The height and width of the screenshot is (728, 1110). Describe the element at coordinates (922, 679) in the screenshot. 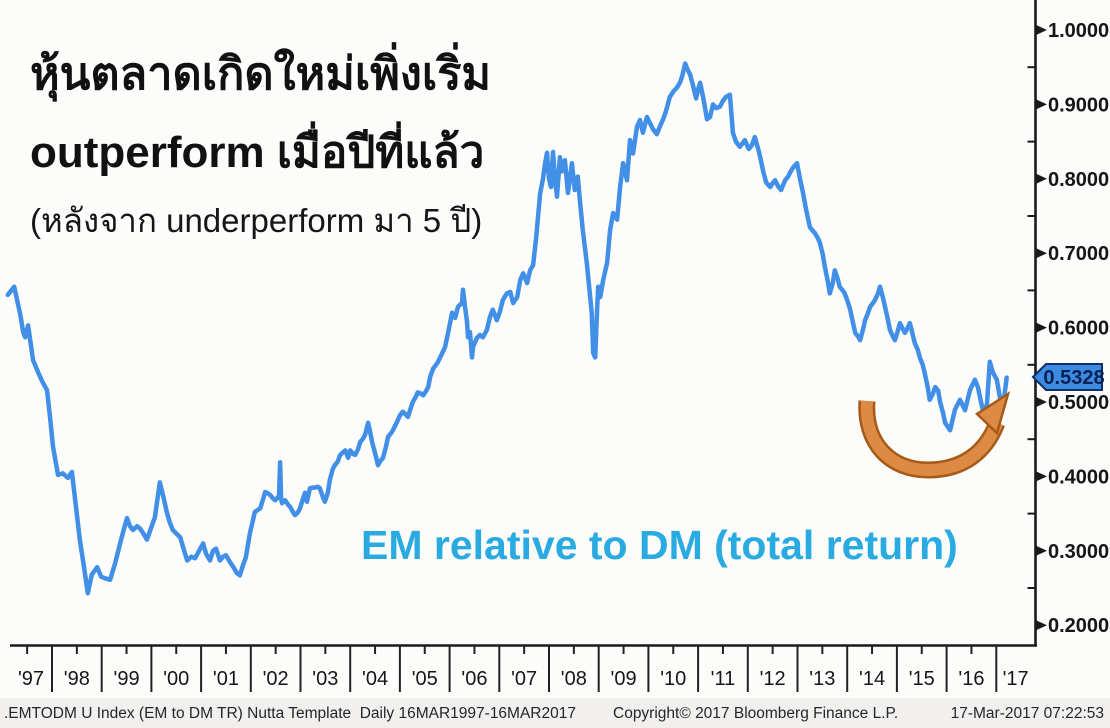

I see `x-axis-label: '15` at that location.